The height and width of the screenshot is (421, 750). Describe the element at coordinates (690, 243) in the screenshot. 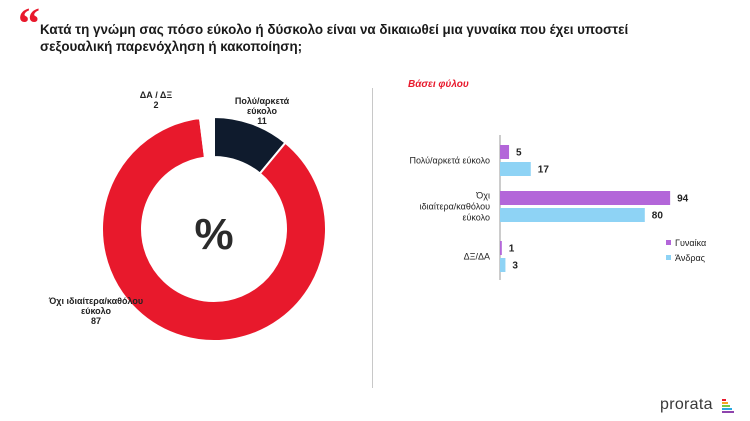

I see `legend-label: Γυναίκα` at that location.